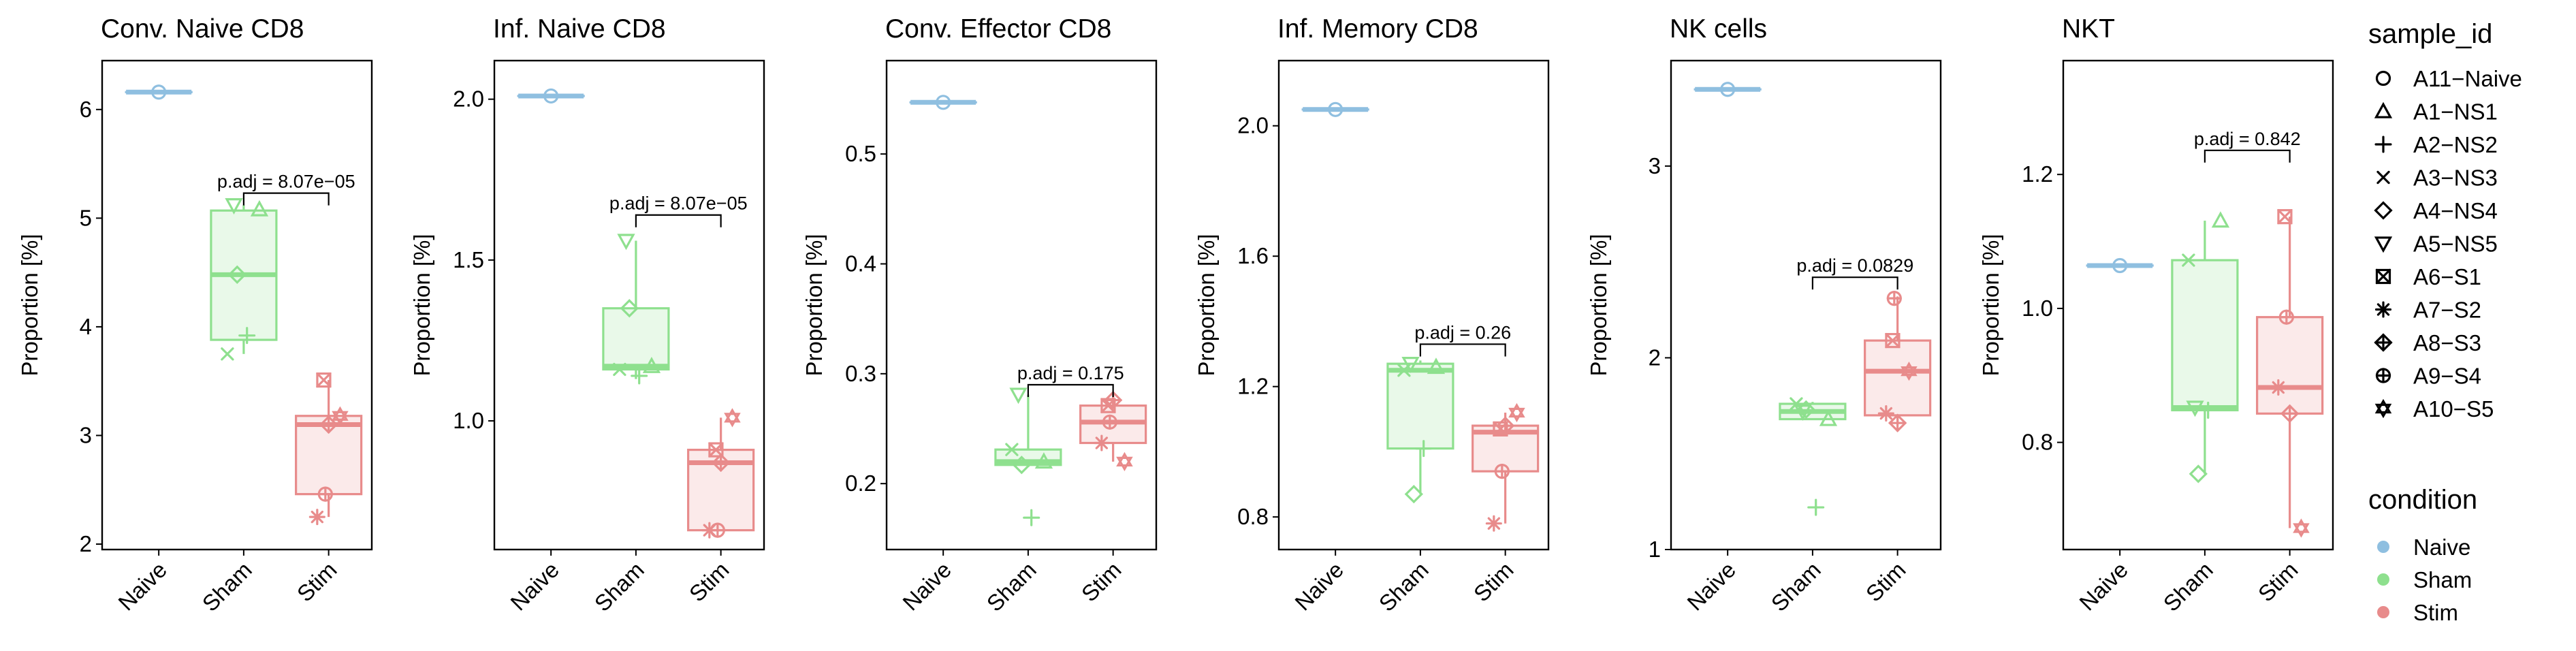 The width and height of the screenshot is (2576, 651). Describe the element at coordinates (998, 29) in the screenshot. I see `facet-title: Conv. Effector CD8` at that location.